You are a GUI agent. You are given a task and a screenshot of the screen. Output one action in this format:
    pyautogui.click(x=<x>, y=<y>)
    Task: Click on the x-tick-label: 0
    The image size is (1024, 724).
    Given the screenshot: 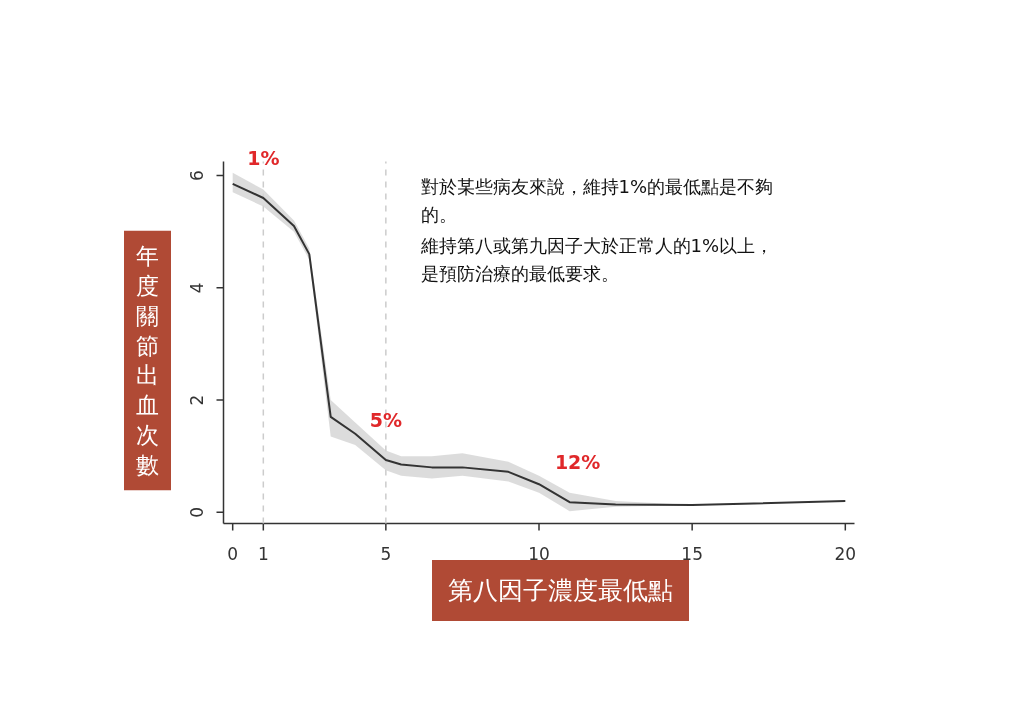 What is the action you would take?
    pyautogui.click(x=233, y=554)
    